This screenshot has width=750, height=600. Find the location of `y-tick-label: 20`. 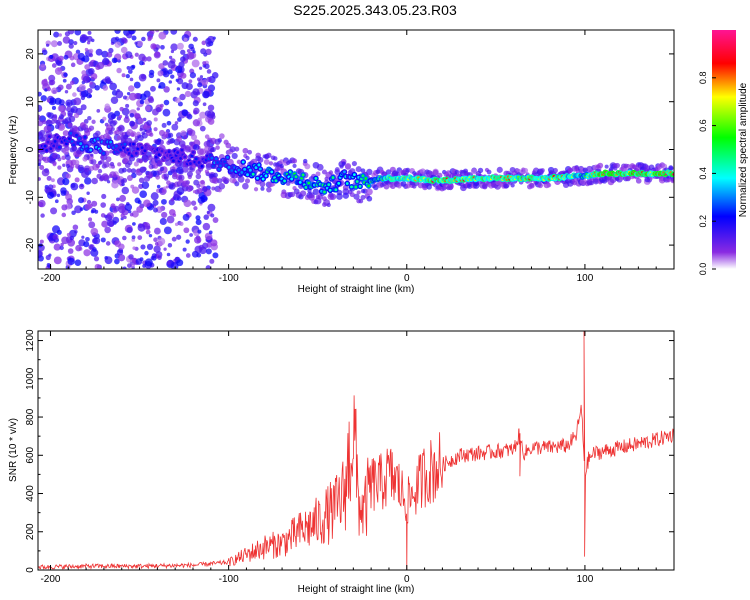

y-tick-label: 20 is located at coordinates (30, 54).